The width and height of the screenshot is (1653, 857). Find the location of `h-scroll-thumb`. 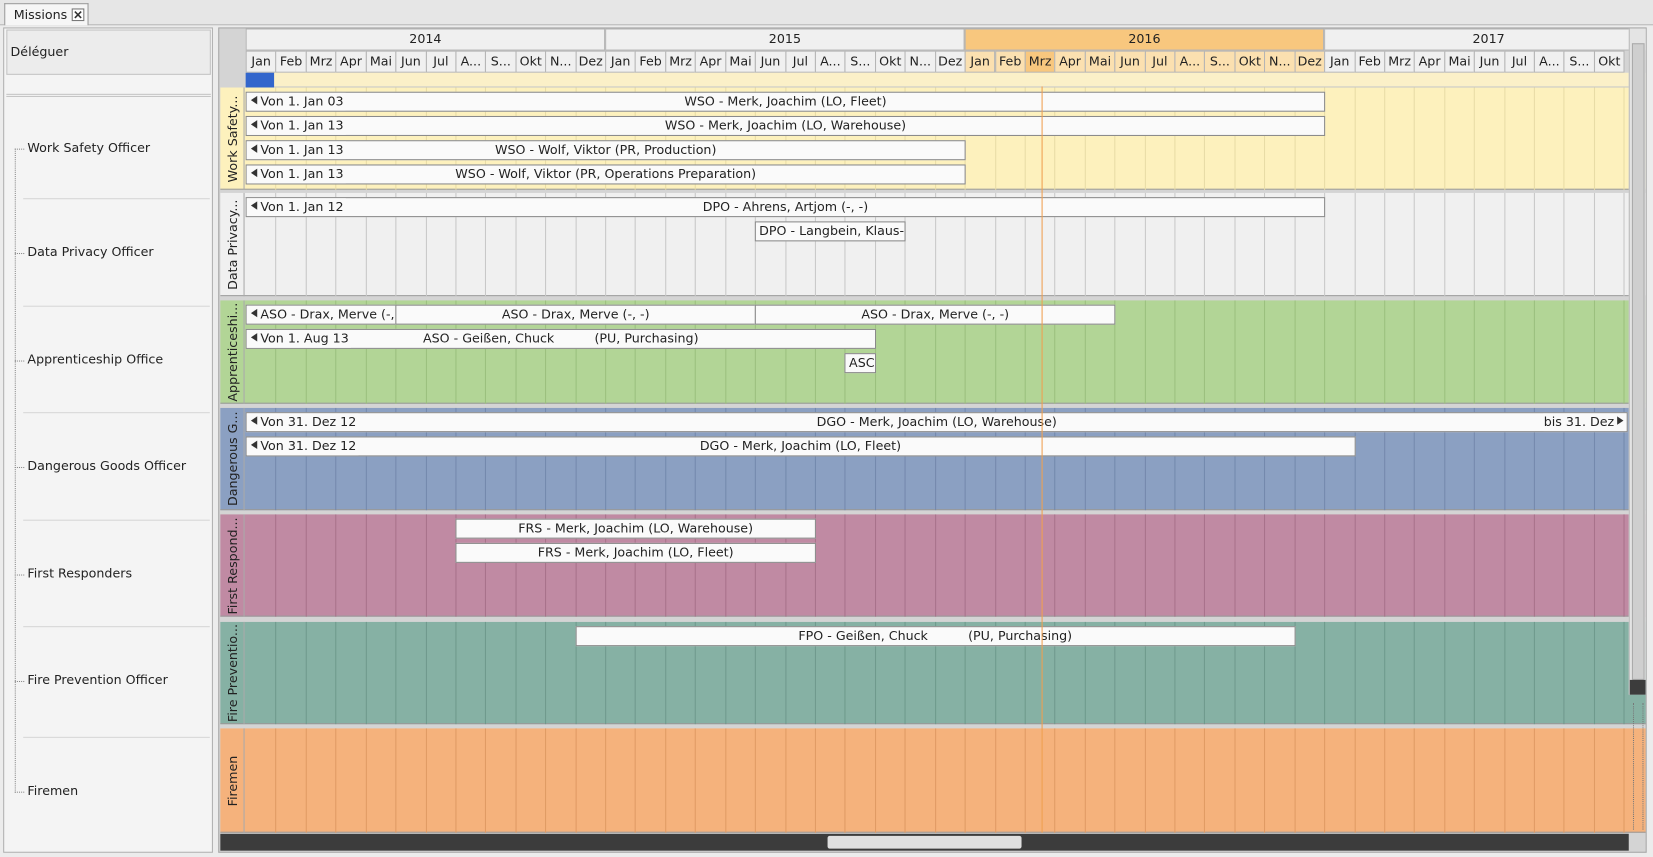

h-scroll-thumb is located at coordinates (924, 842).